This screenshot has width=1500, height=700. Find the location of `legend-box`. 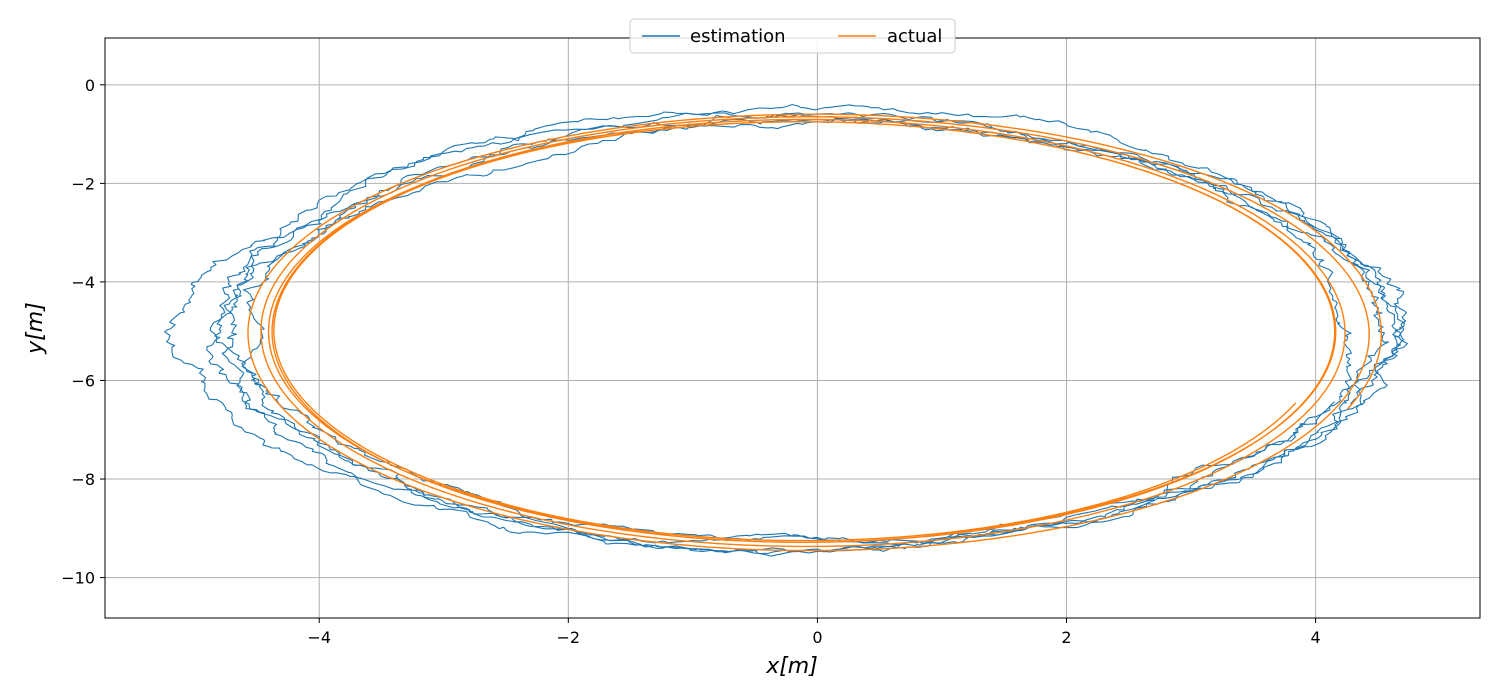

legend-box is located at coordinates (792, 36).